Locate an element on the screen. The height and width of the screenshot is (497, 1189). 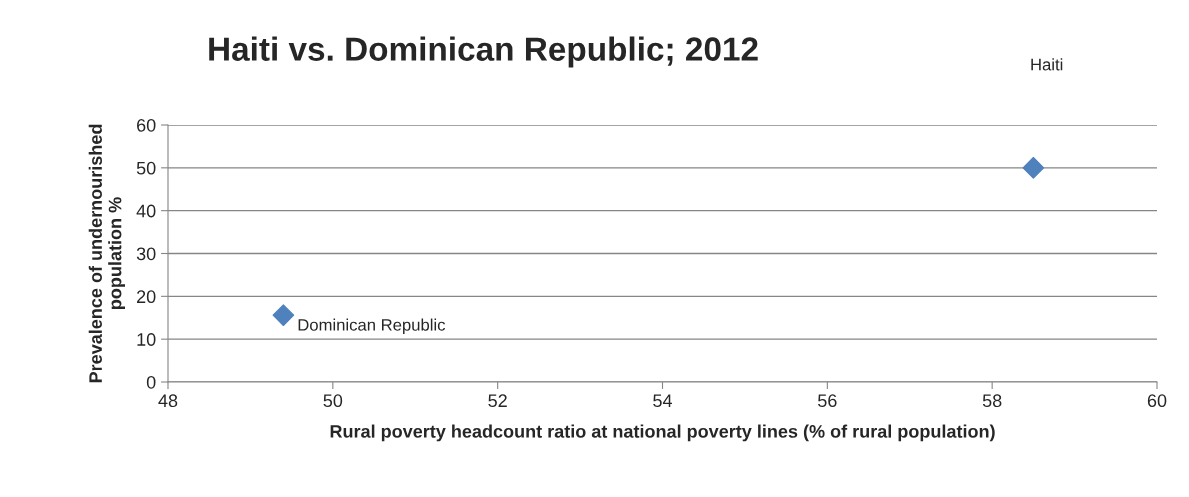
y-tick-label: 40 is located at coordinates (146, 211).